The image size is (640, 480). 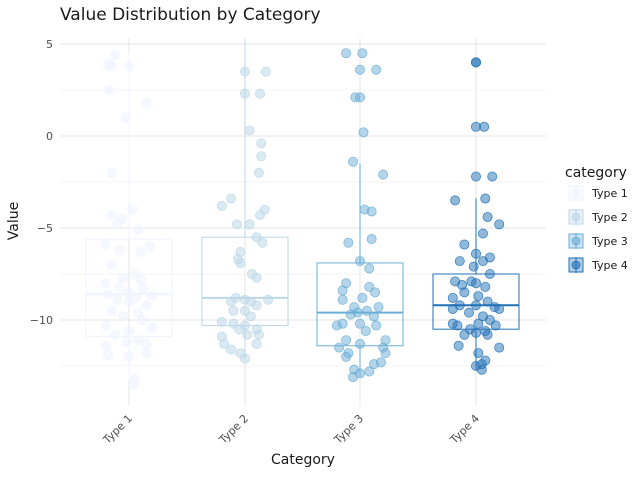 What do you see at coordinates (609, 241) in the screenshot?
I see `legend-label: Type 3` at bounding box center [609, 241].